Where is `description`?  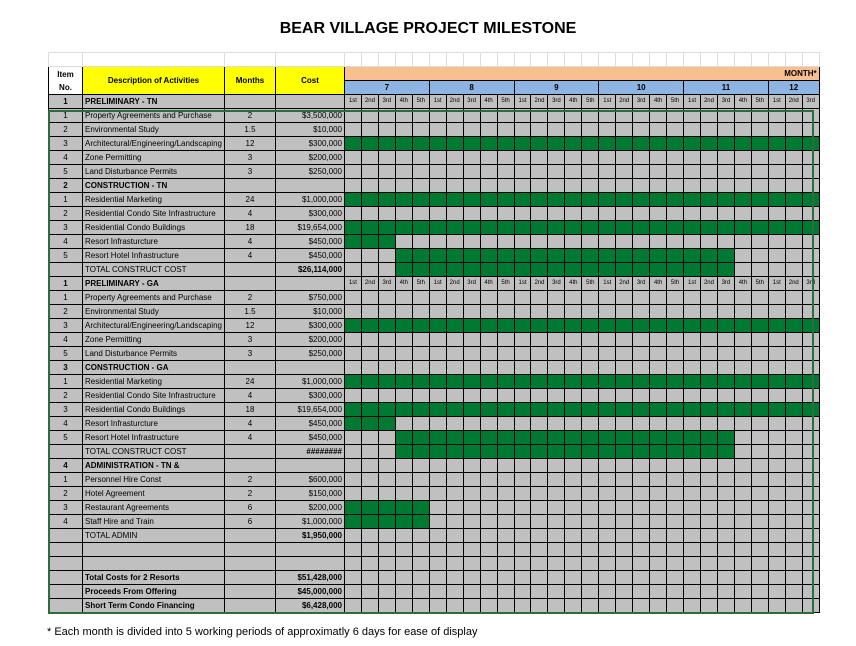
description is located at coordinates (153, 563).